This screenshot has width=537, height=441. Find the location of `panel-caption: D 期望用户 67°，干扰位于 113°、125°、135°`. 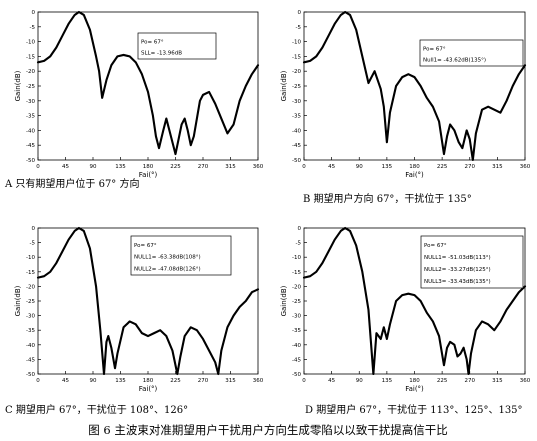

panel-caption: D 期望用户 67°，干扰位于 113°、125°、135° is located at coordinates (414, 409).